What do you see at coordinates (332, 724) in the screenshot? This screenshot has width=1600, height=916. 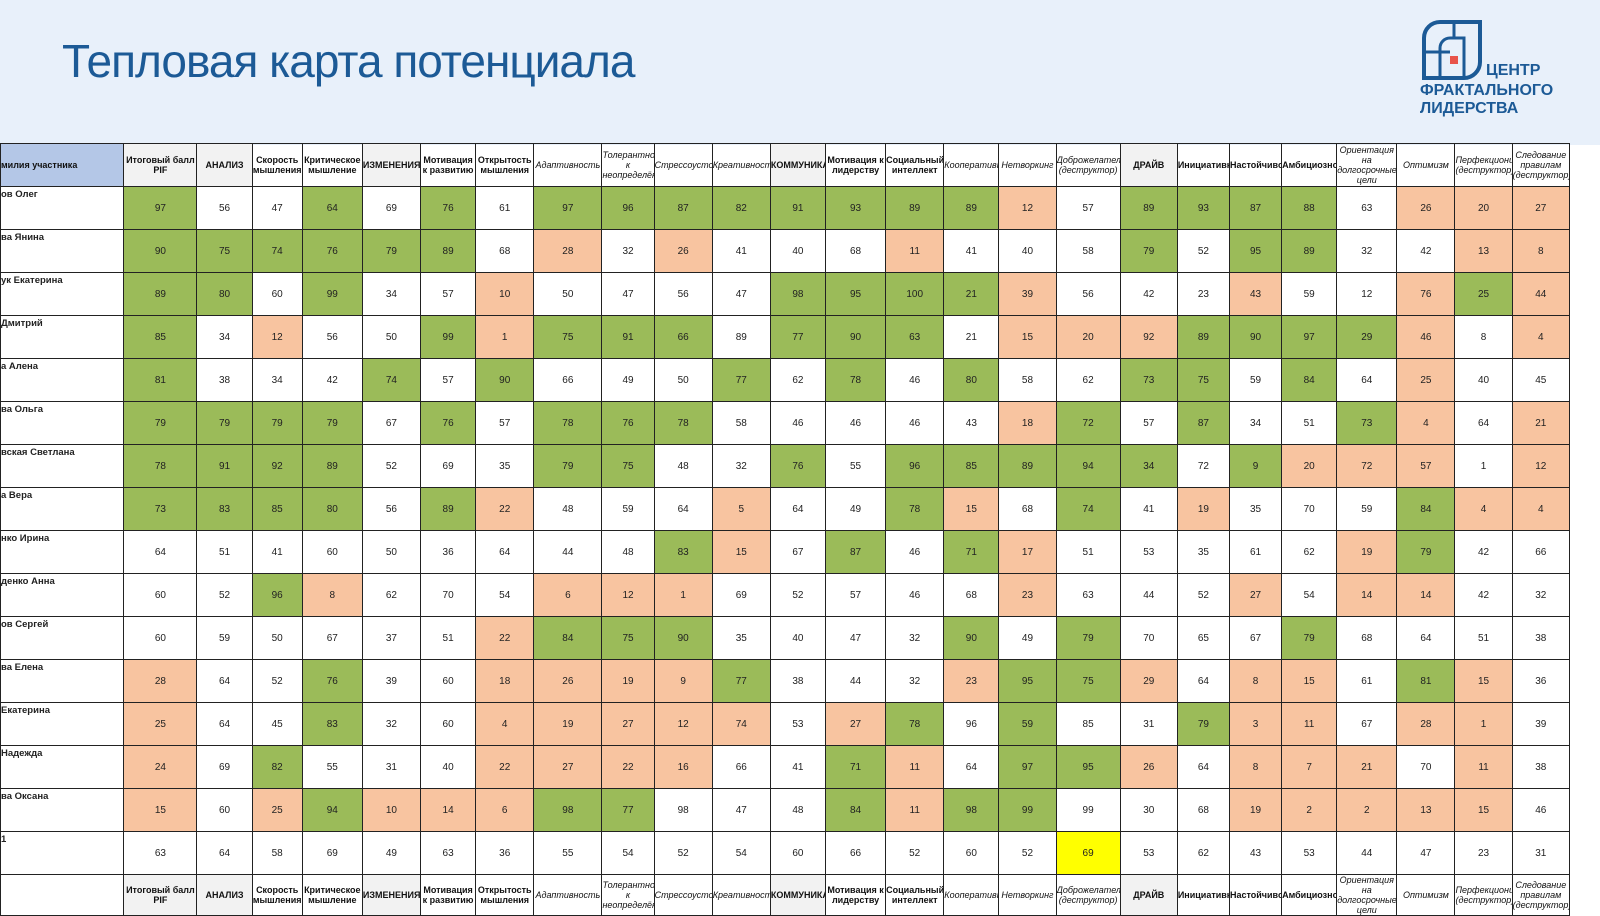 I see `score-cell: 83` at bounding box center [332, 724].